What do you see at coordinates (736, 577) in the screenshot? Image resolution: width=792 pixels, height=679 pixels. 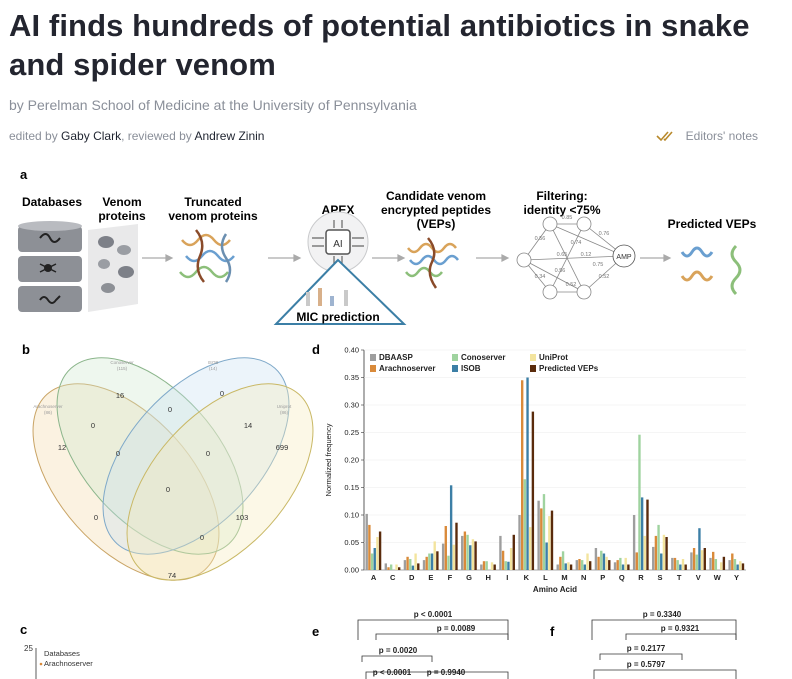 I see `x-tick-label: Y` at bounding box center [736, 577].